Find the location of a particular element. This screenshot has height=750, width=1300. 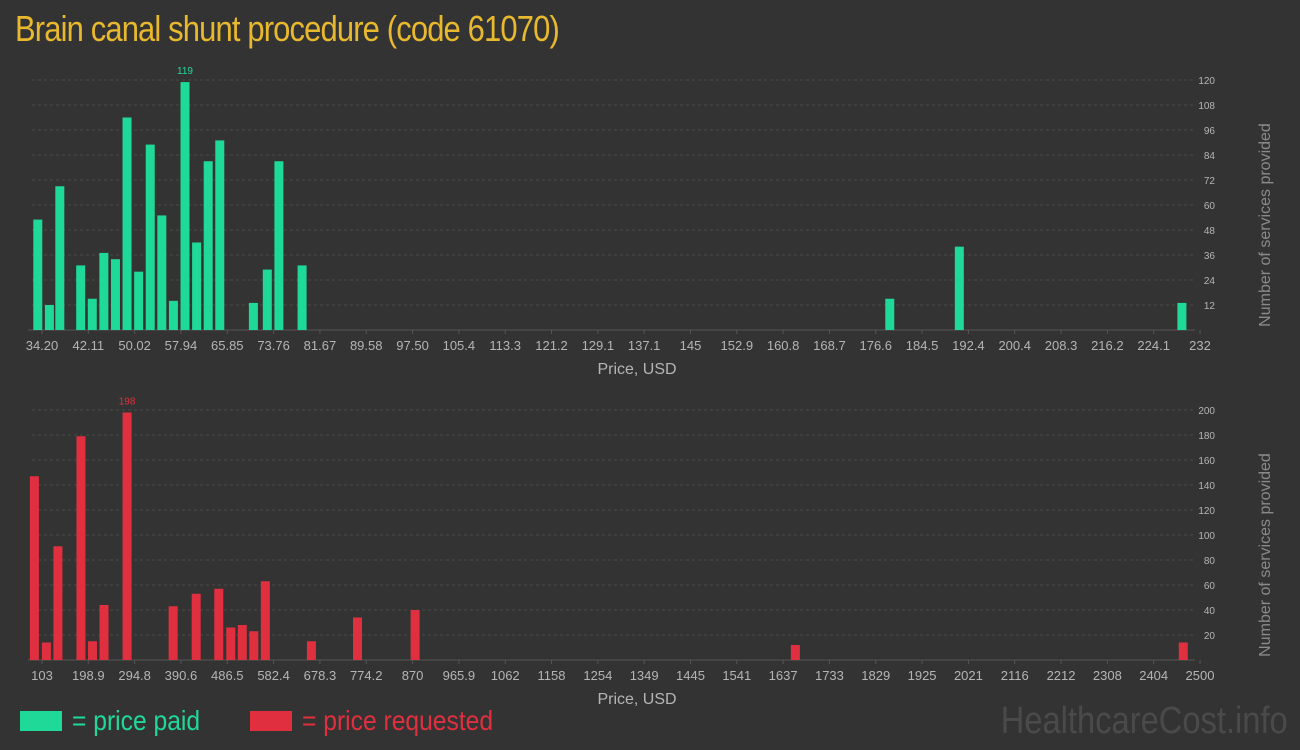

x-tick-label: 224.1 is located at coordinates (1153, 345).